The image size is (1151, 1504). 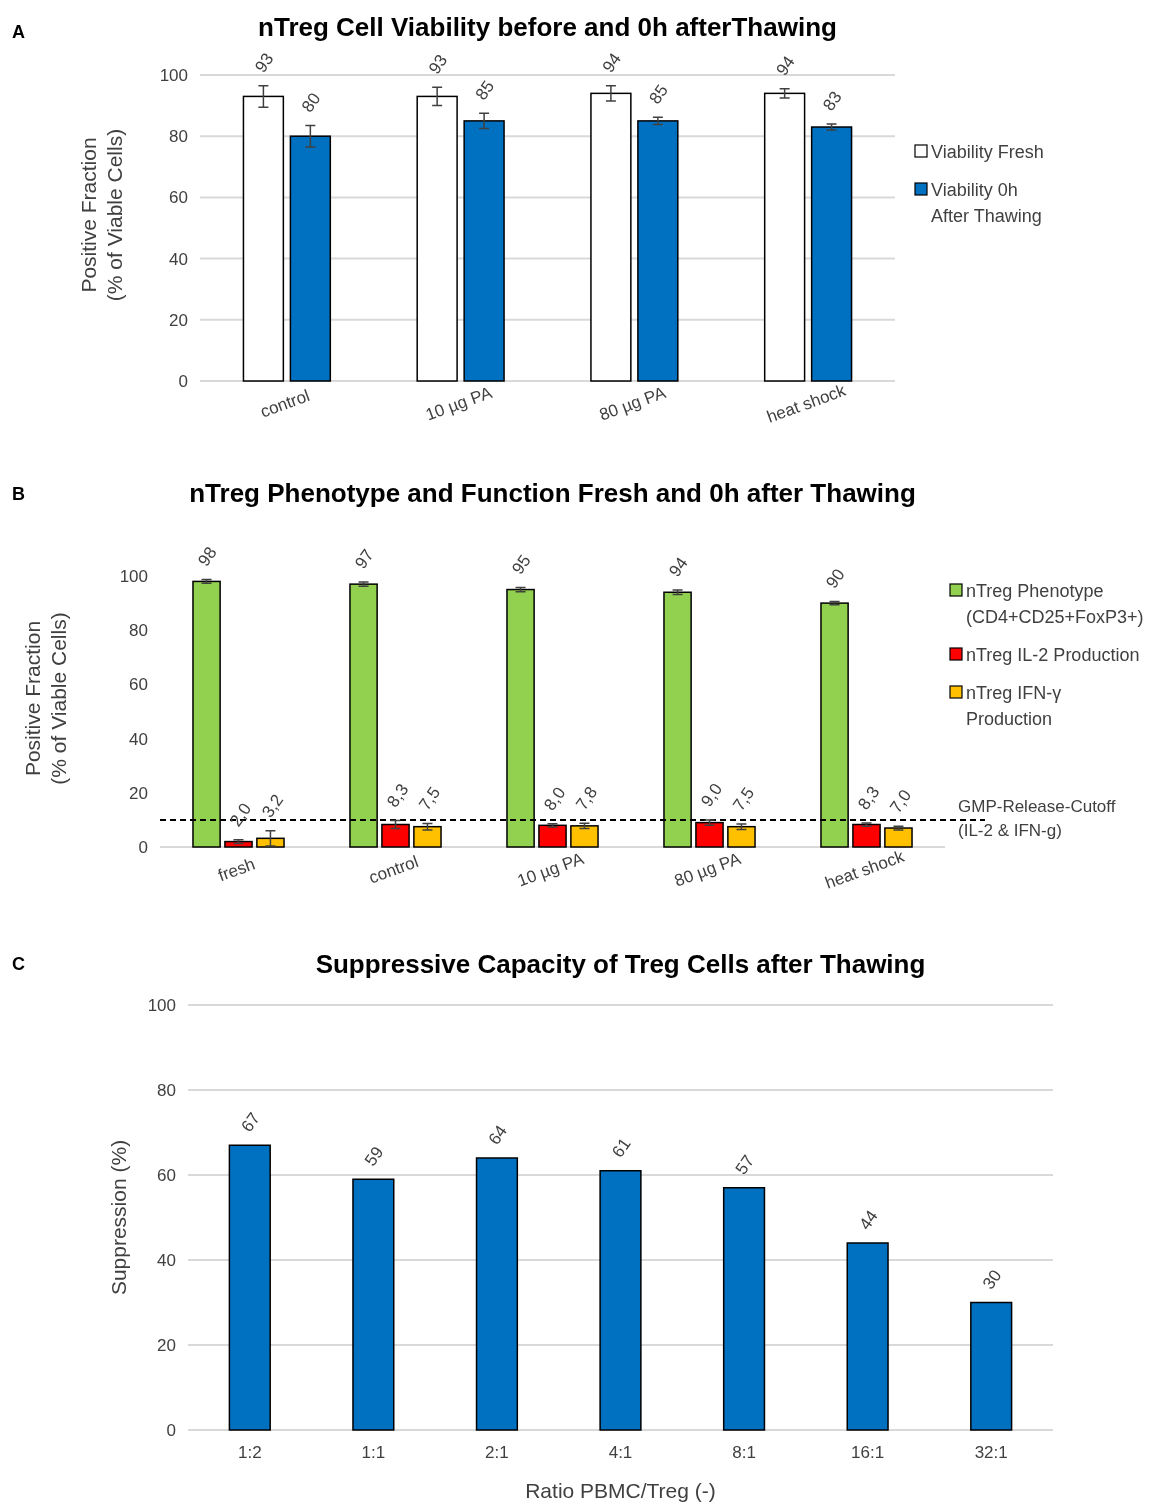 I want to click on data-label: 97, so click(x=364, y=559).